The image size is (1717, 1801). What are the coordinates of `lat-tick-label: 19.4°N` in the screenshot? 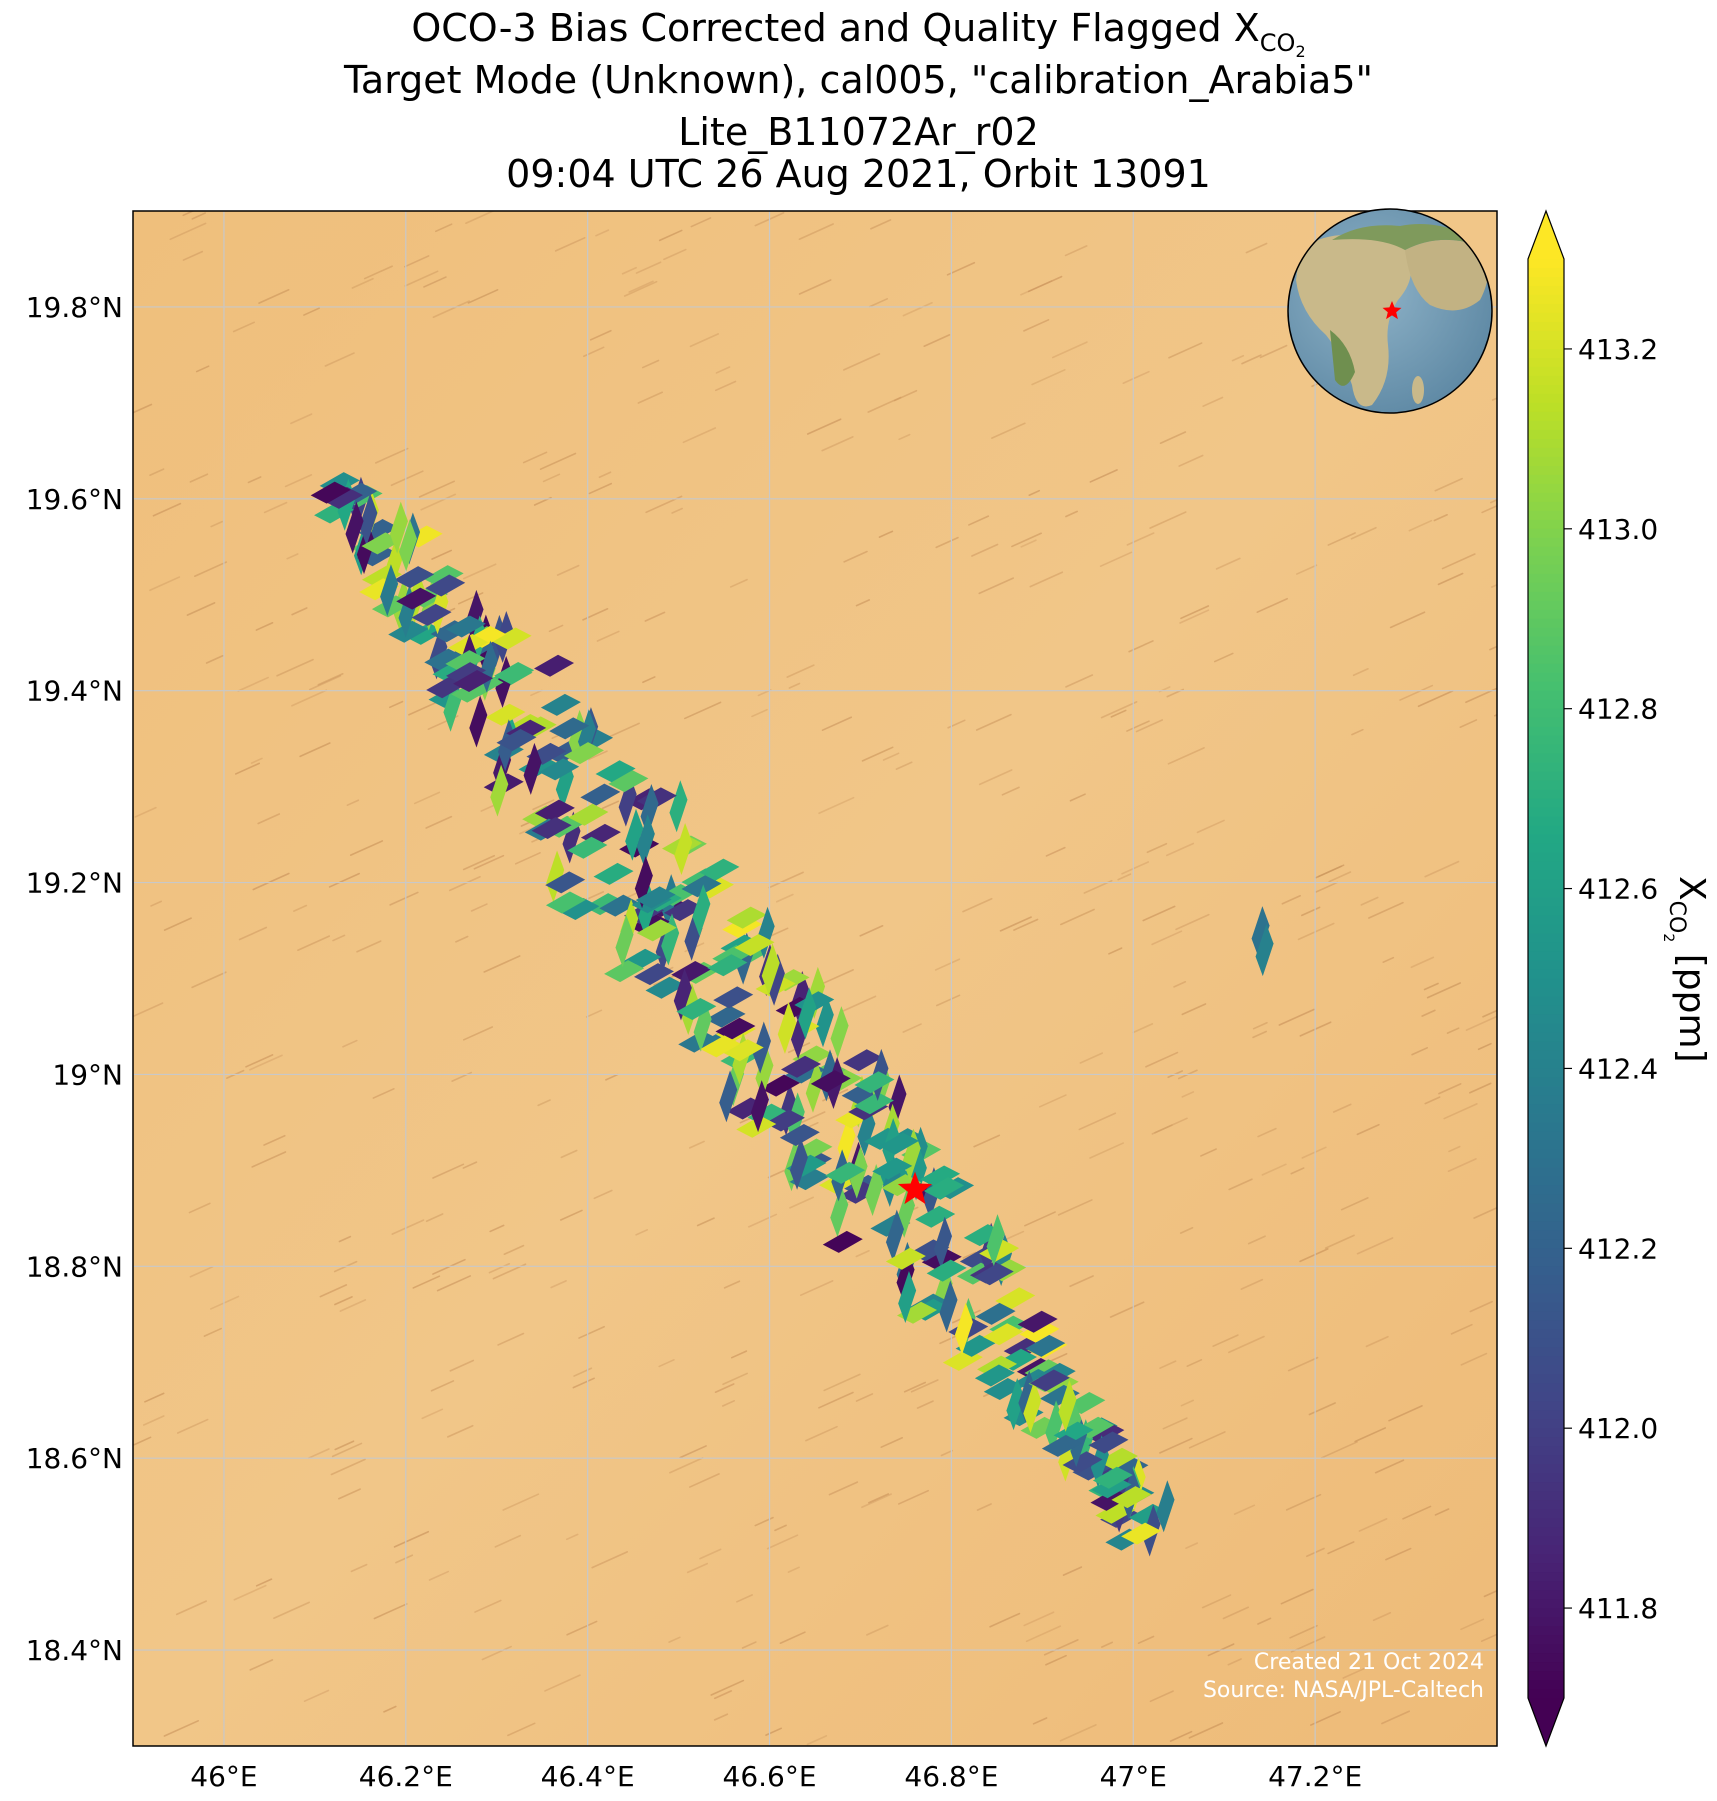 It's located at (74, 691).